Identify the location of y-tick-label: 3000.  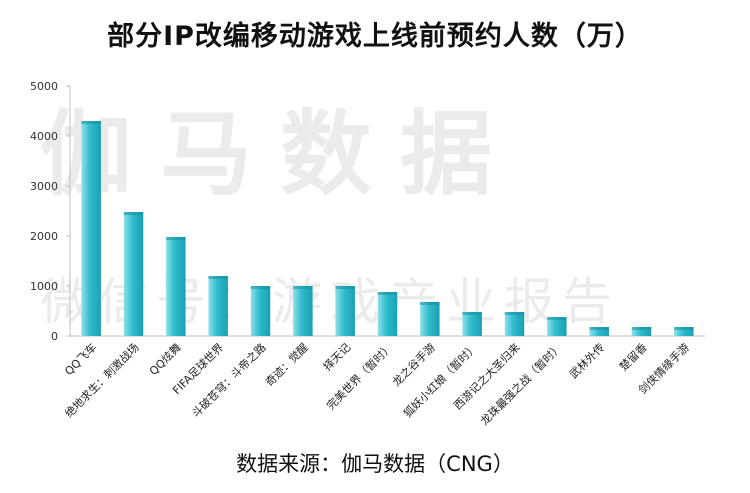
(44, 186).